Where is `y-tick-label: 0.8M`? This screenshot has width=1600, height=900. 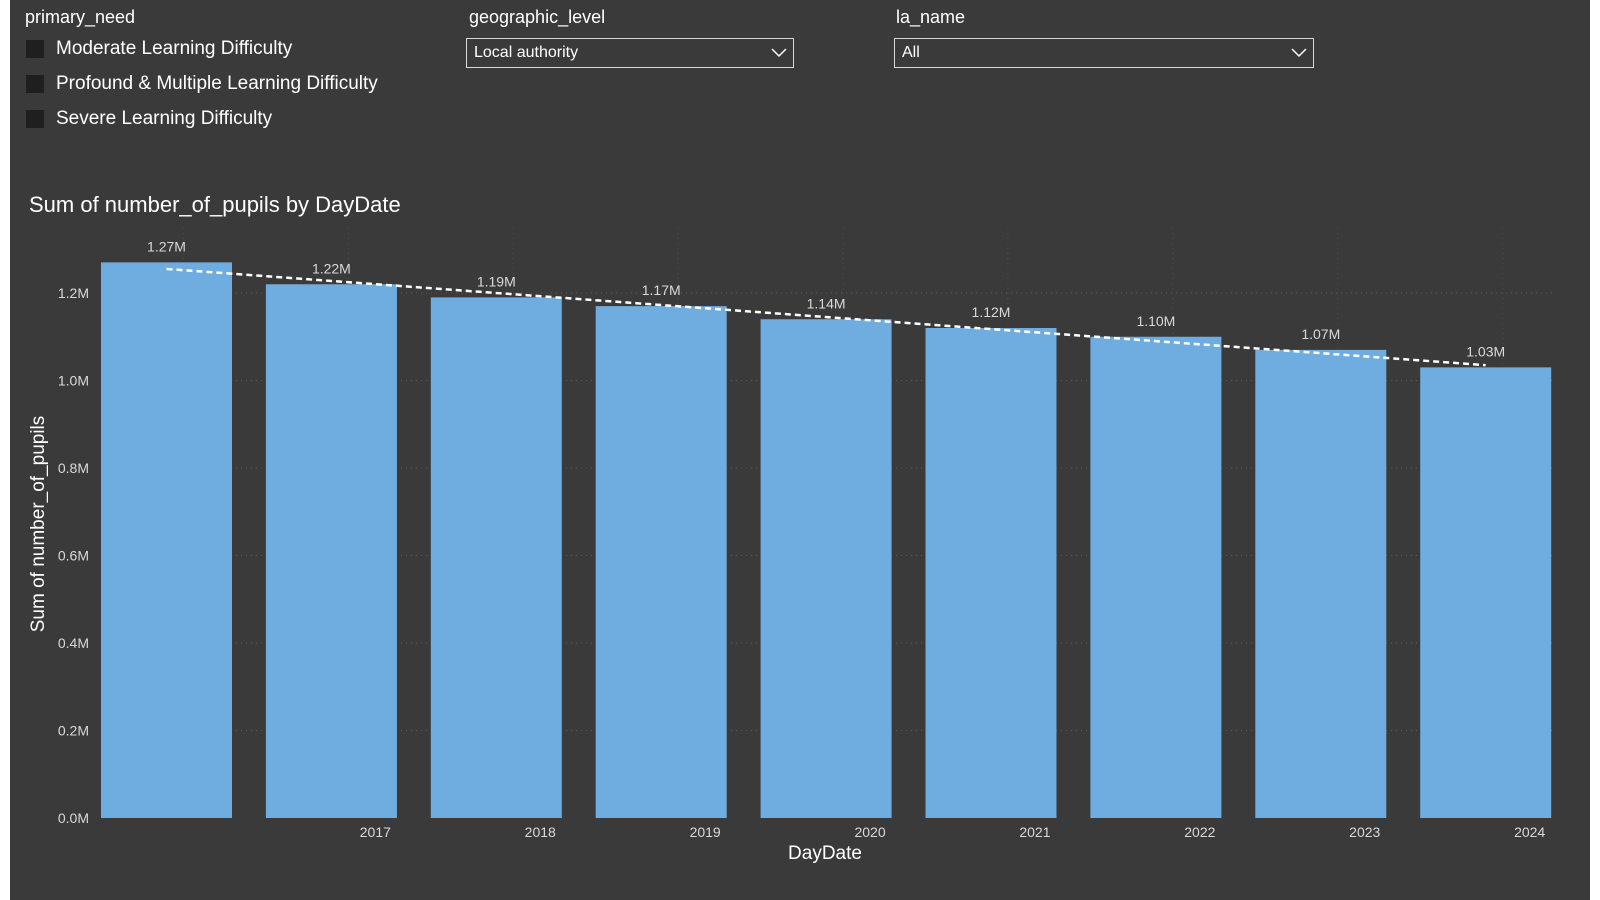 y-tick-label: 0.8M is located at coordinates (73, 468).